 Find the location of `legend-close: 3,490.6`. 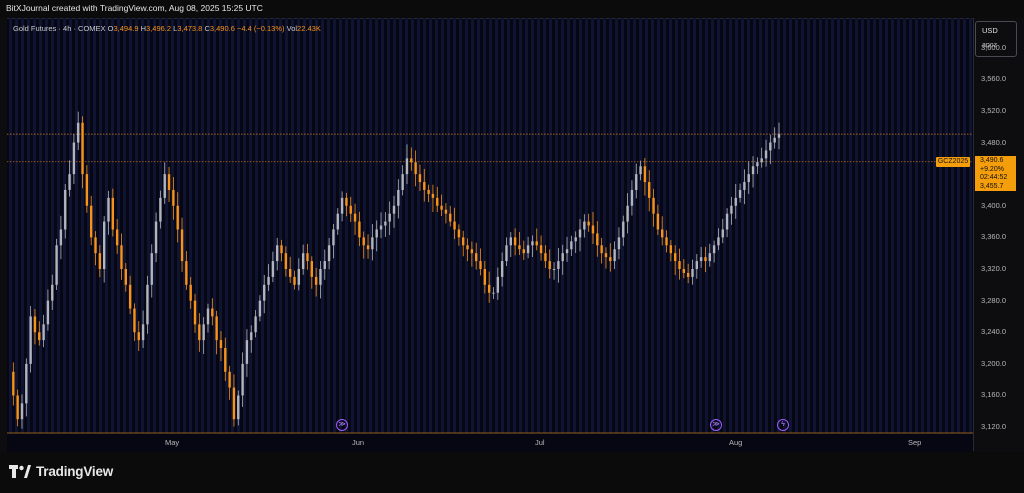

legend-close: 3,490.6 is located at coordinates (222, 28).